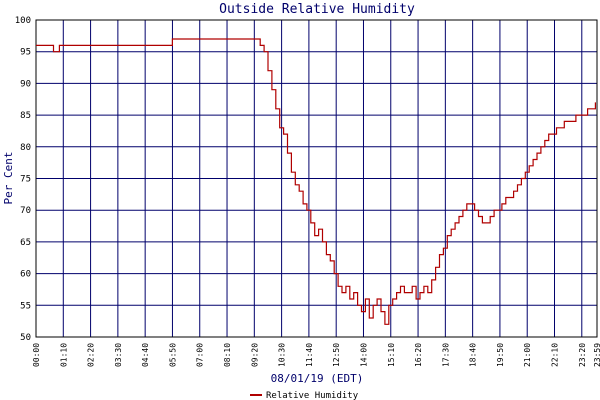 This screenshot has width=600, height=400. Describe the element at coordinates (527, 355) in the screenshot. I see `x-tick-label: 21:00` at that location.